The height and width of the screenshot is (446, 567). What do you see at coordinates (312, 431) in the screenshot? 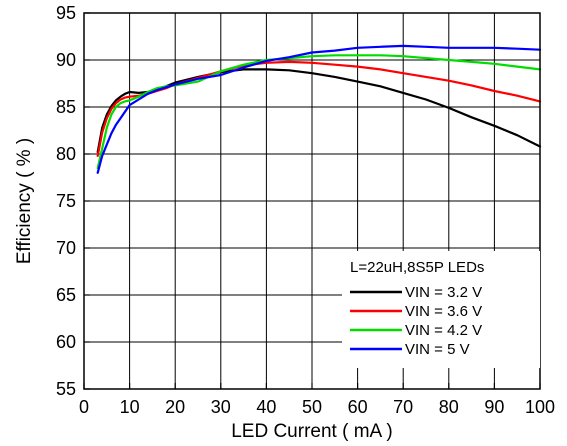
I see `x-axis-label: LED Current ( mA )` at bounding box center [312, 431].